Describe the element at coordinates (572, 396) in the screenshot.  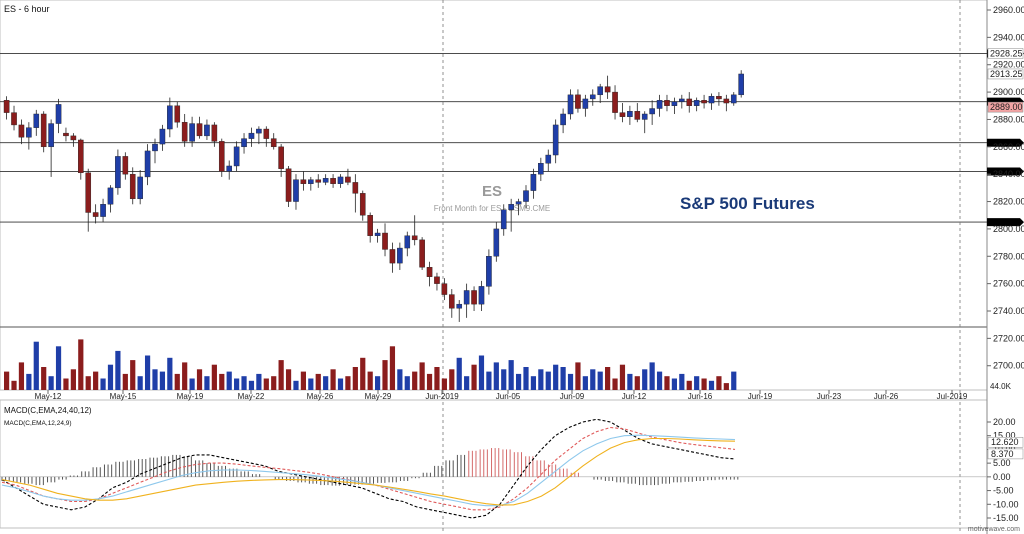
I see `date-tick-label: Jun-09` at that location.